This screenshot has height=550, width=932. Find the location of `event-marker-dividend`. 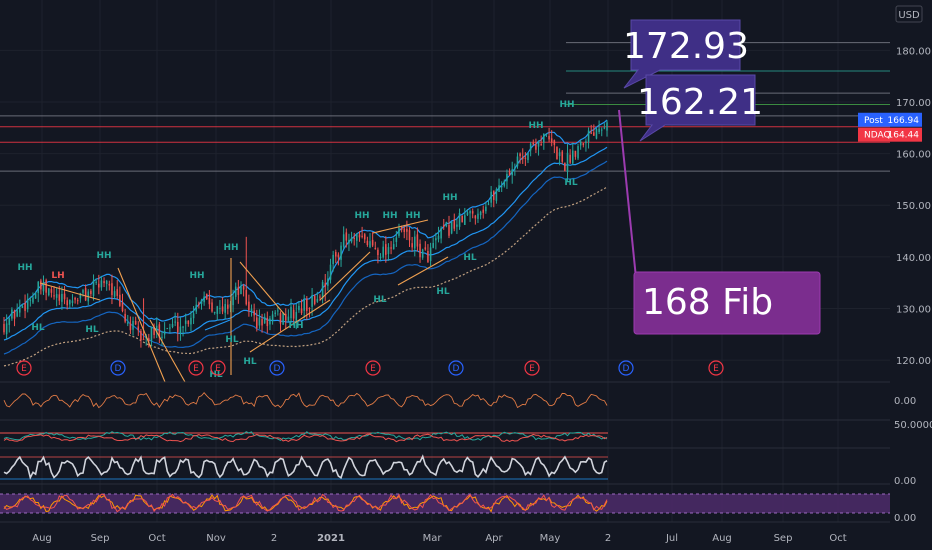

event-marker-dividend is located at coordinates (277, 368).